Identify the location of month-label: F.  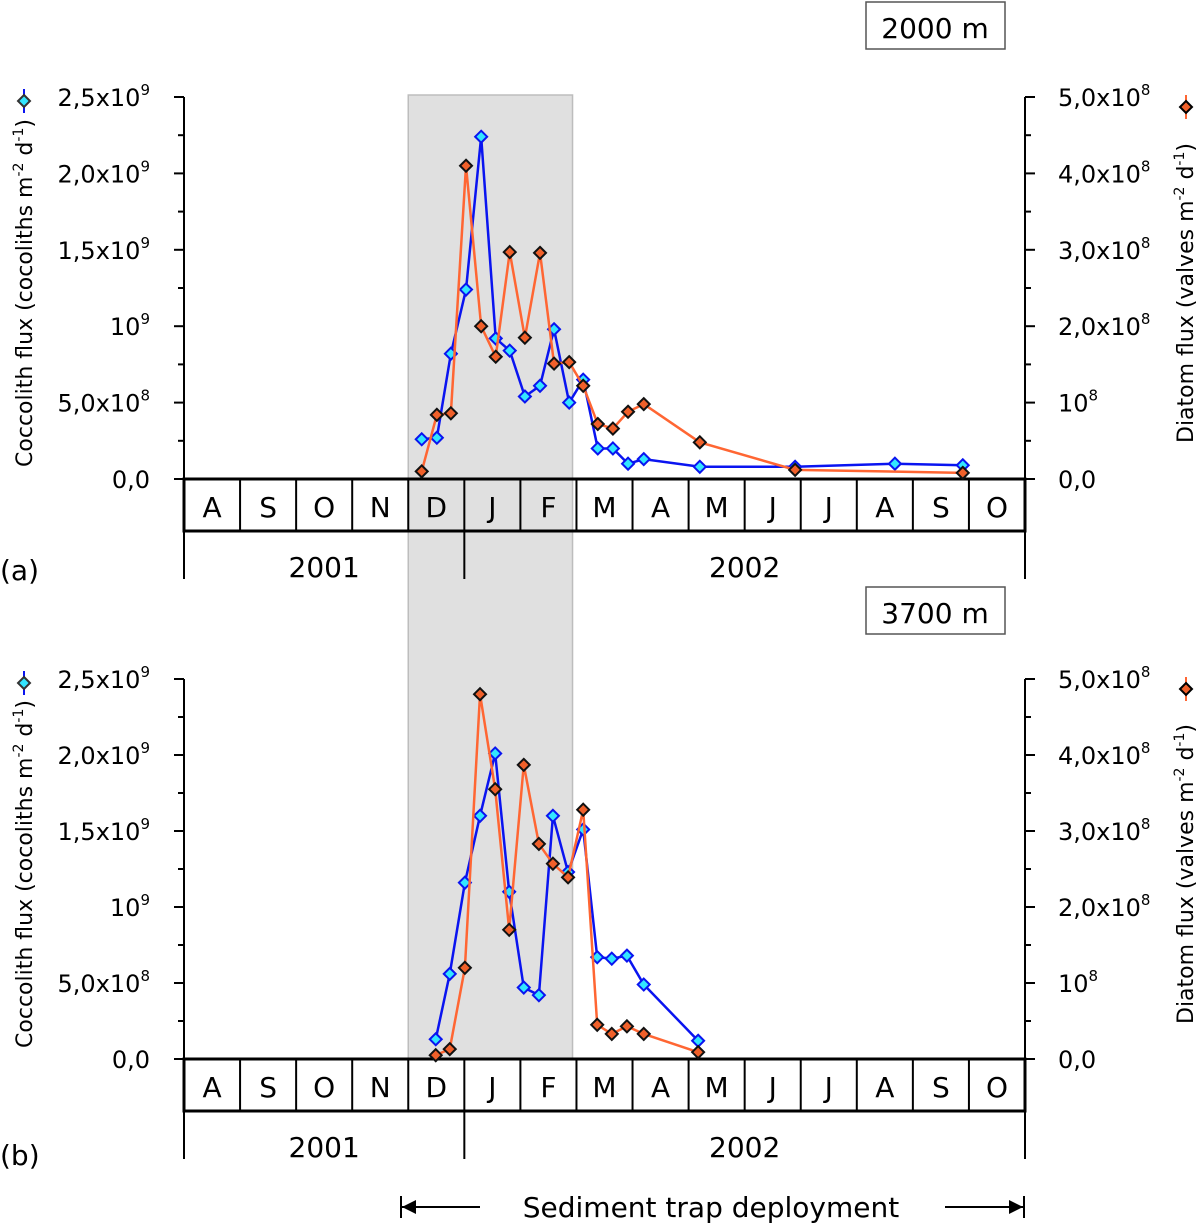
(548, 1087).